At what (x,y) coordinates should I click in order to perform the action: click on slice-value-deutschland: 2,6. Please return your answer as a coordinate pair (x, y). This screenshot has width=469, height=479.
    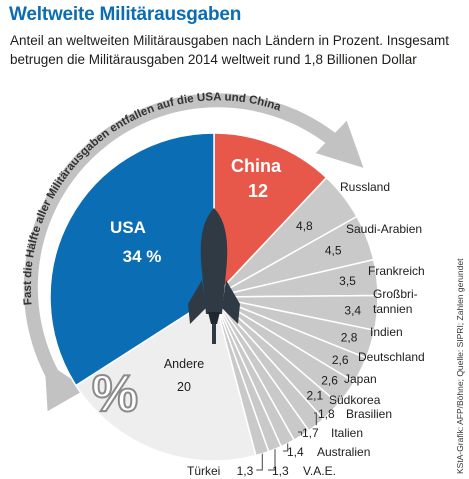
    Looking at the image, I should click on (340, 360).